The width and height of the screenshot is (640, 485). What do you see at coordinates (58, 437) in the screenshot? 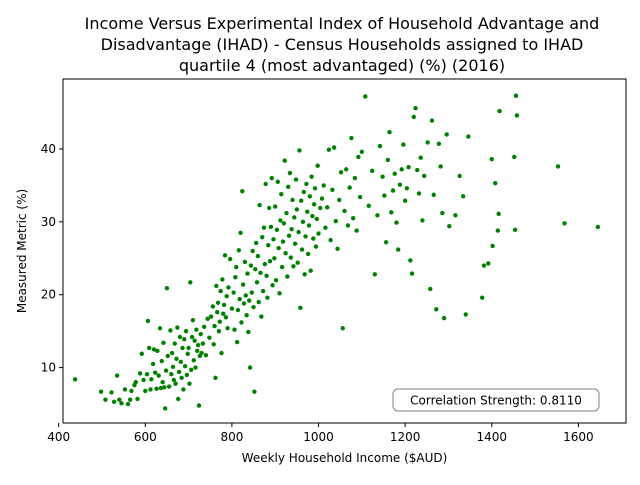
I see `x-tick-label: 400` at bounding box center [58, 437].